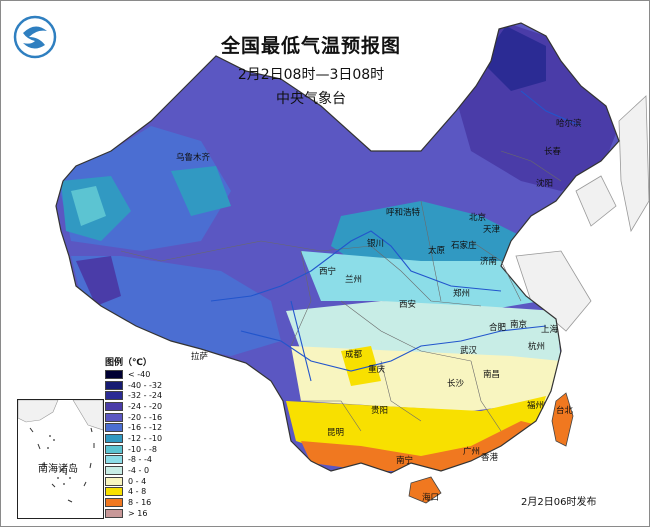 Image resolution: width=650 pixels, height=527 pixels. I want to click on legend-label: -20 - -16, so click(145, 417).